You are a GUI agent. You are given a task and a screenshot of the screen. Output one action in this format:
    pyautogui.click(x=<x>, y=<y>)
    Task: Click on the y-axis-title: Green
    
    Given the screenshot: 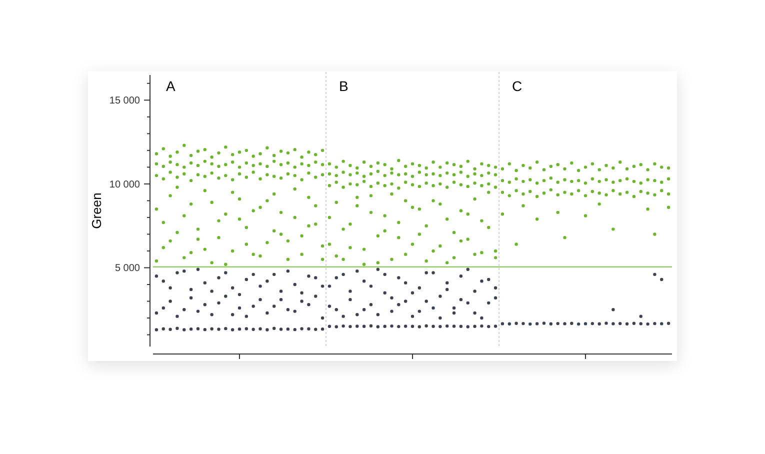 What is the action you would take?
    pyautogui.click(x=96, y=210)
    